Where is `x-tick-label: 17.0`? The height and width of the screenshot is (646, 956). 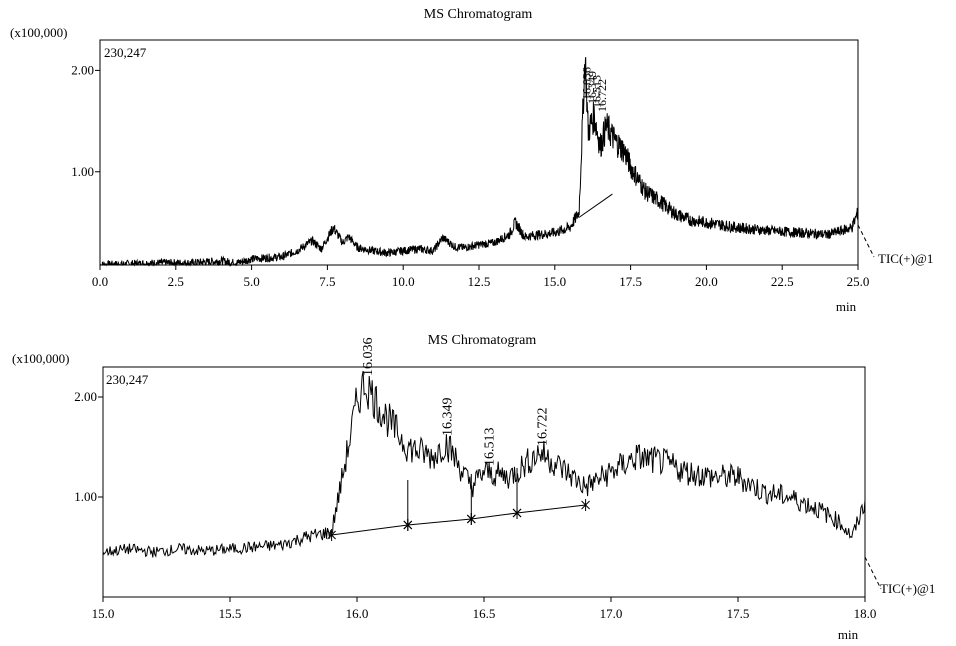
x-tick-label: 17.0 is located at coordinates (611, 613).